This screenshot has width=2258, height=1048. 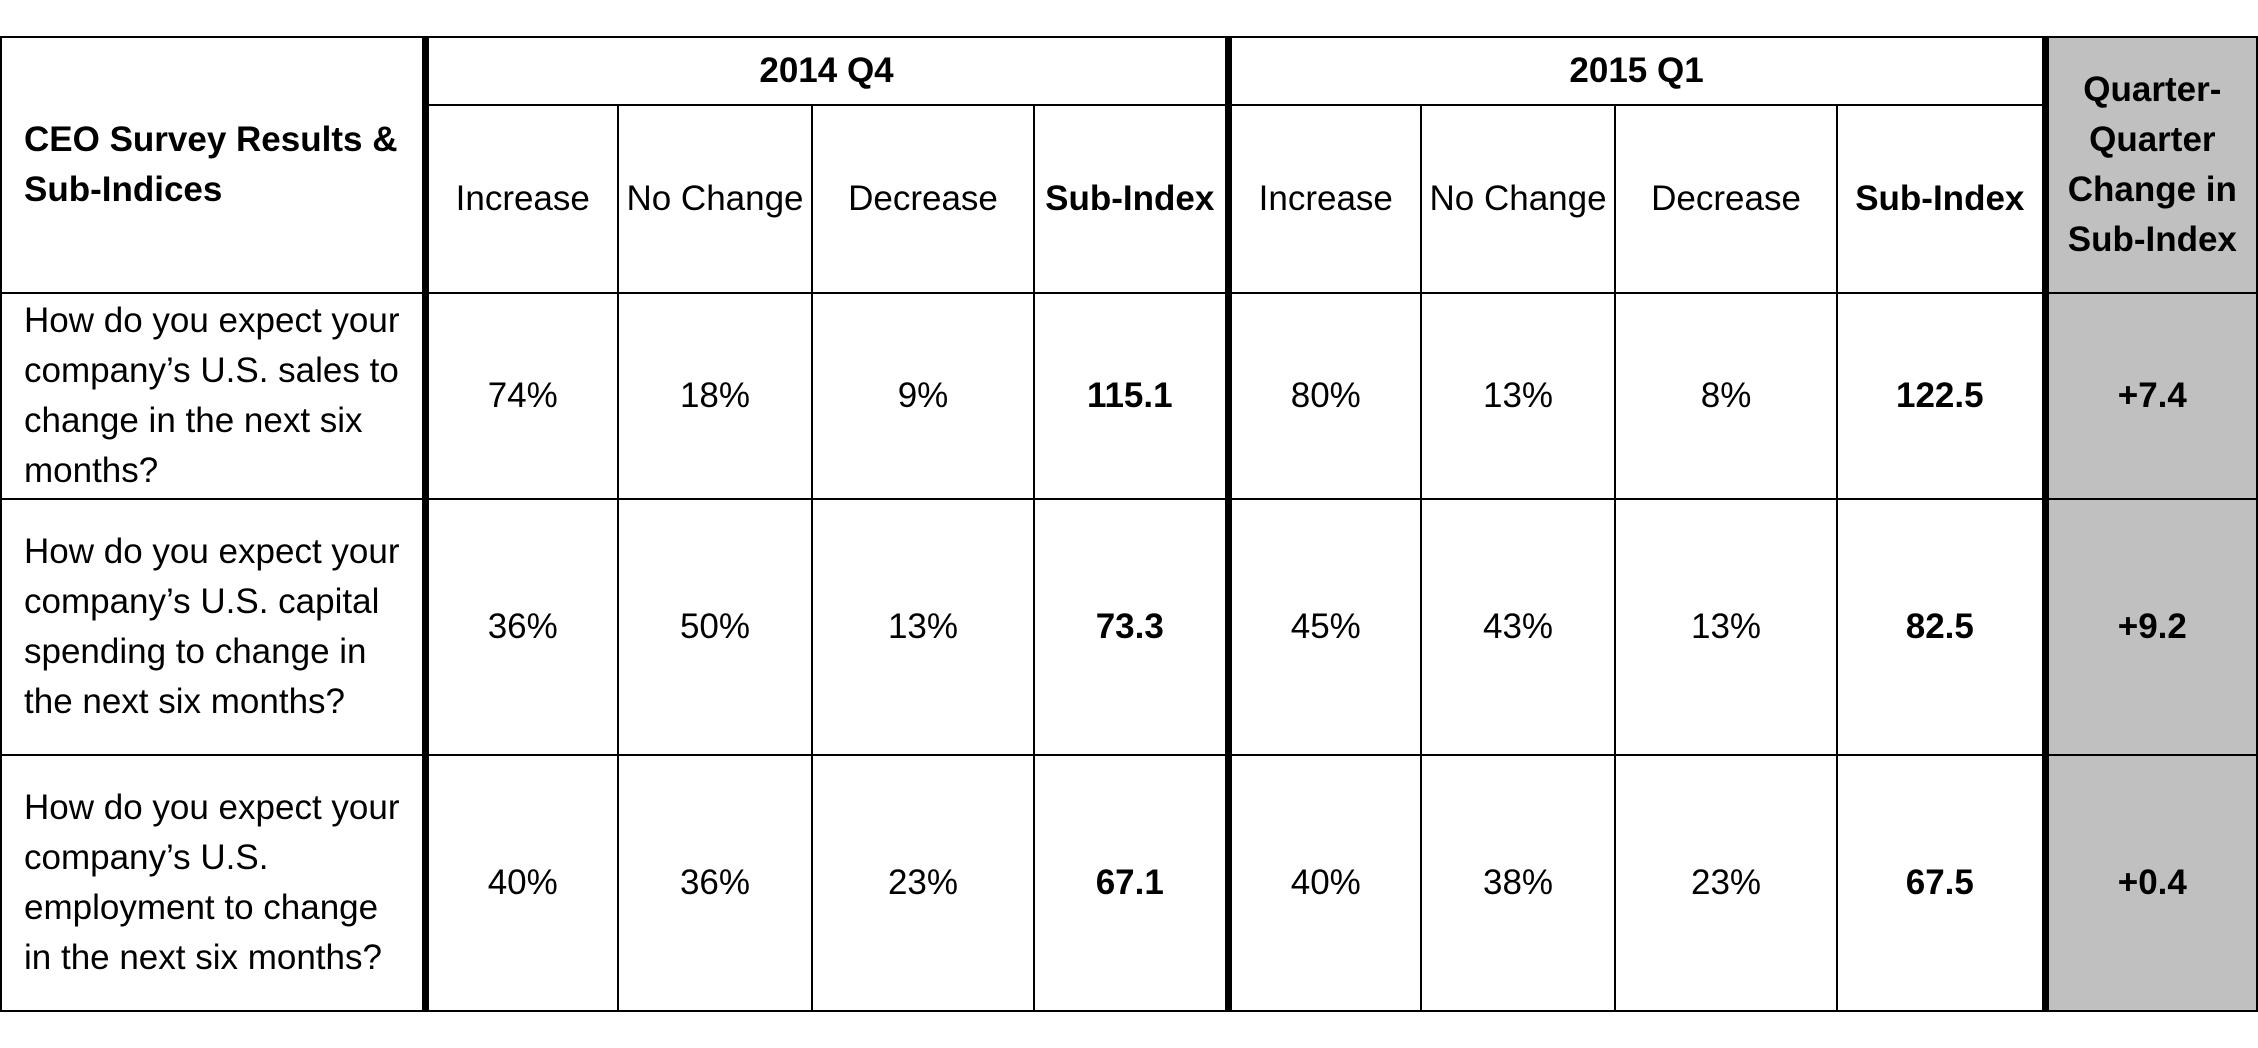 What do you see at coordinates (1726, 627) in the screenshot?
I see `q1-decrease-cell: 13%` at bounding box center [1726, 627].